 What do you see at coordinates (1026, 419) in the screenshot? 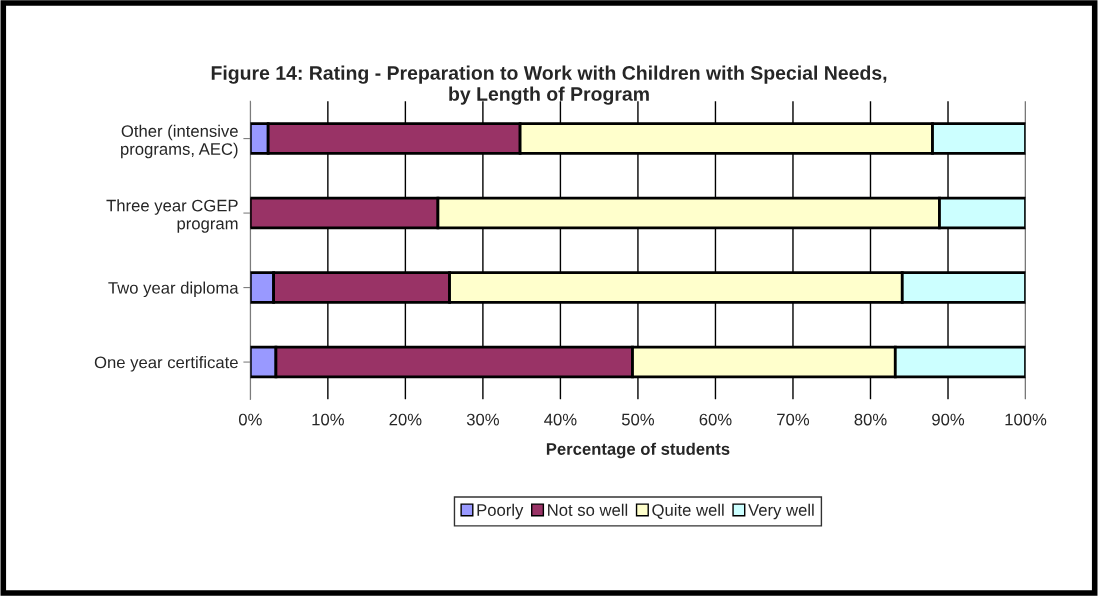
I see `x-tick-label: 100%` at bounding box center [1026, 419].